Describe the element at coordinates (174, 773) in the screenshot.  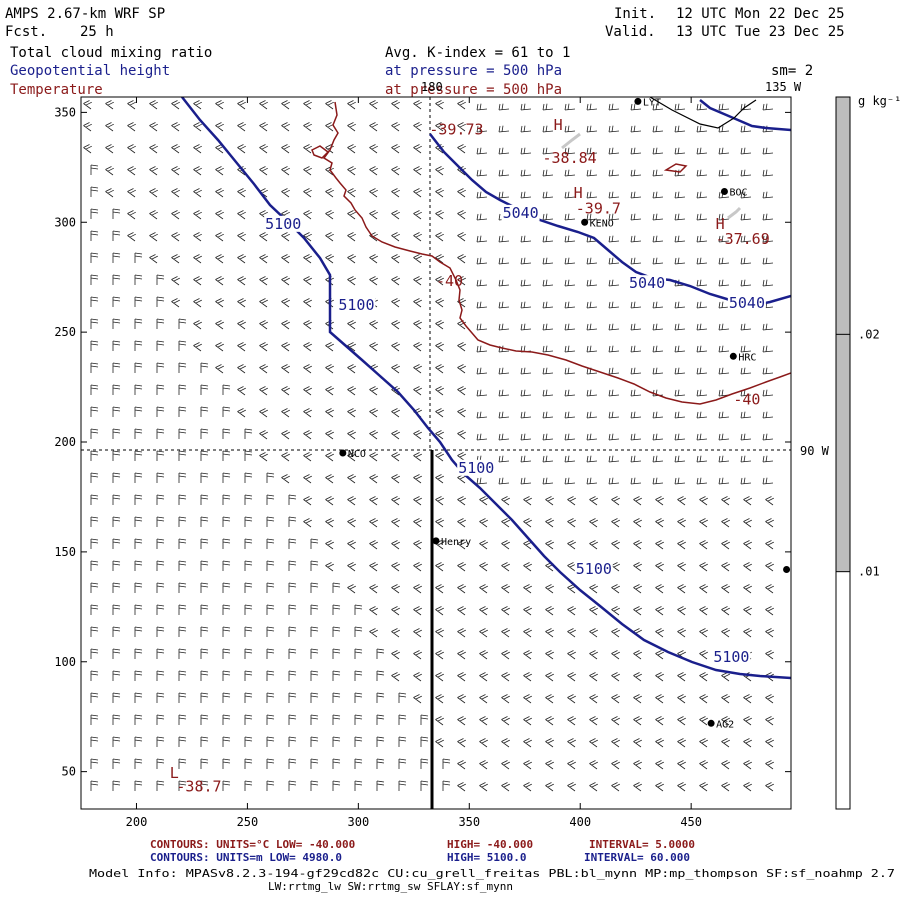
I see `extremum-symbol: L` at that location.